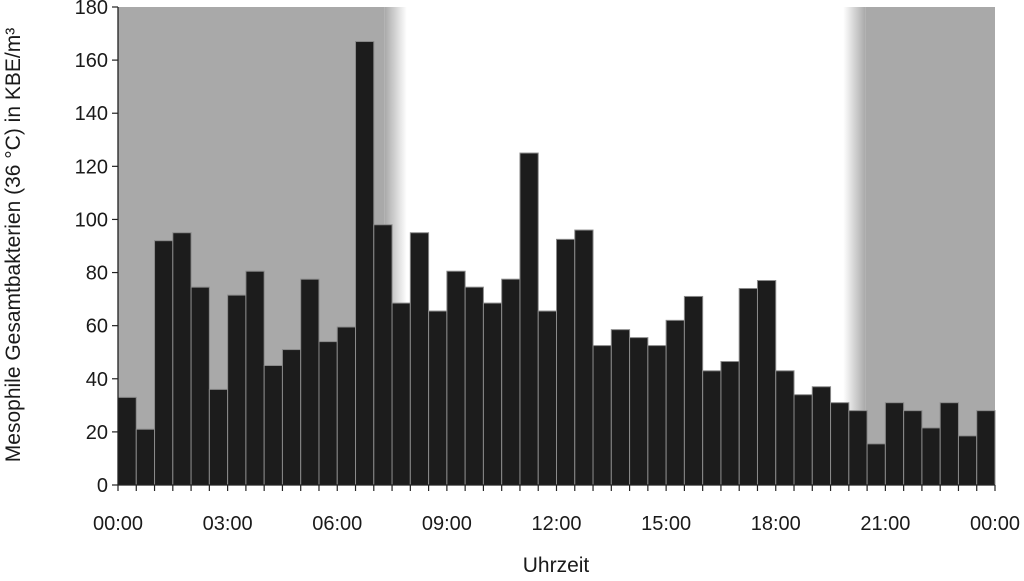 This screenshot has height=581, width=1024. I want to click on y-tick-label: 180, so click(91, 9).